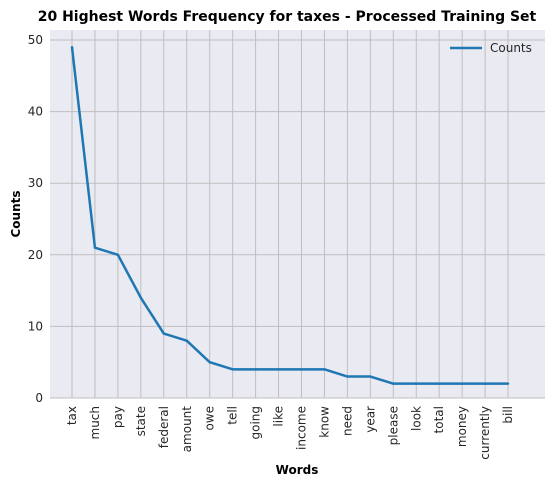  What do you see at coordinates (462, 426) in the screenshot?
I see `x-tick-label: money` at bounding box center [462, 426].